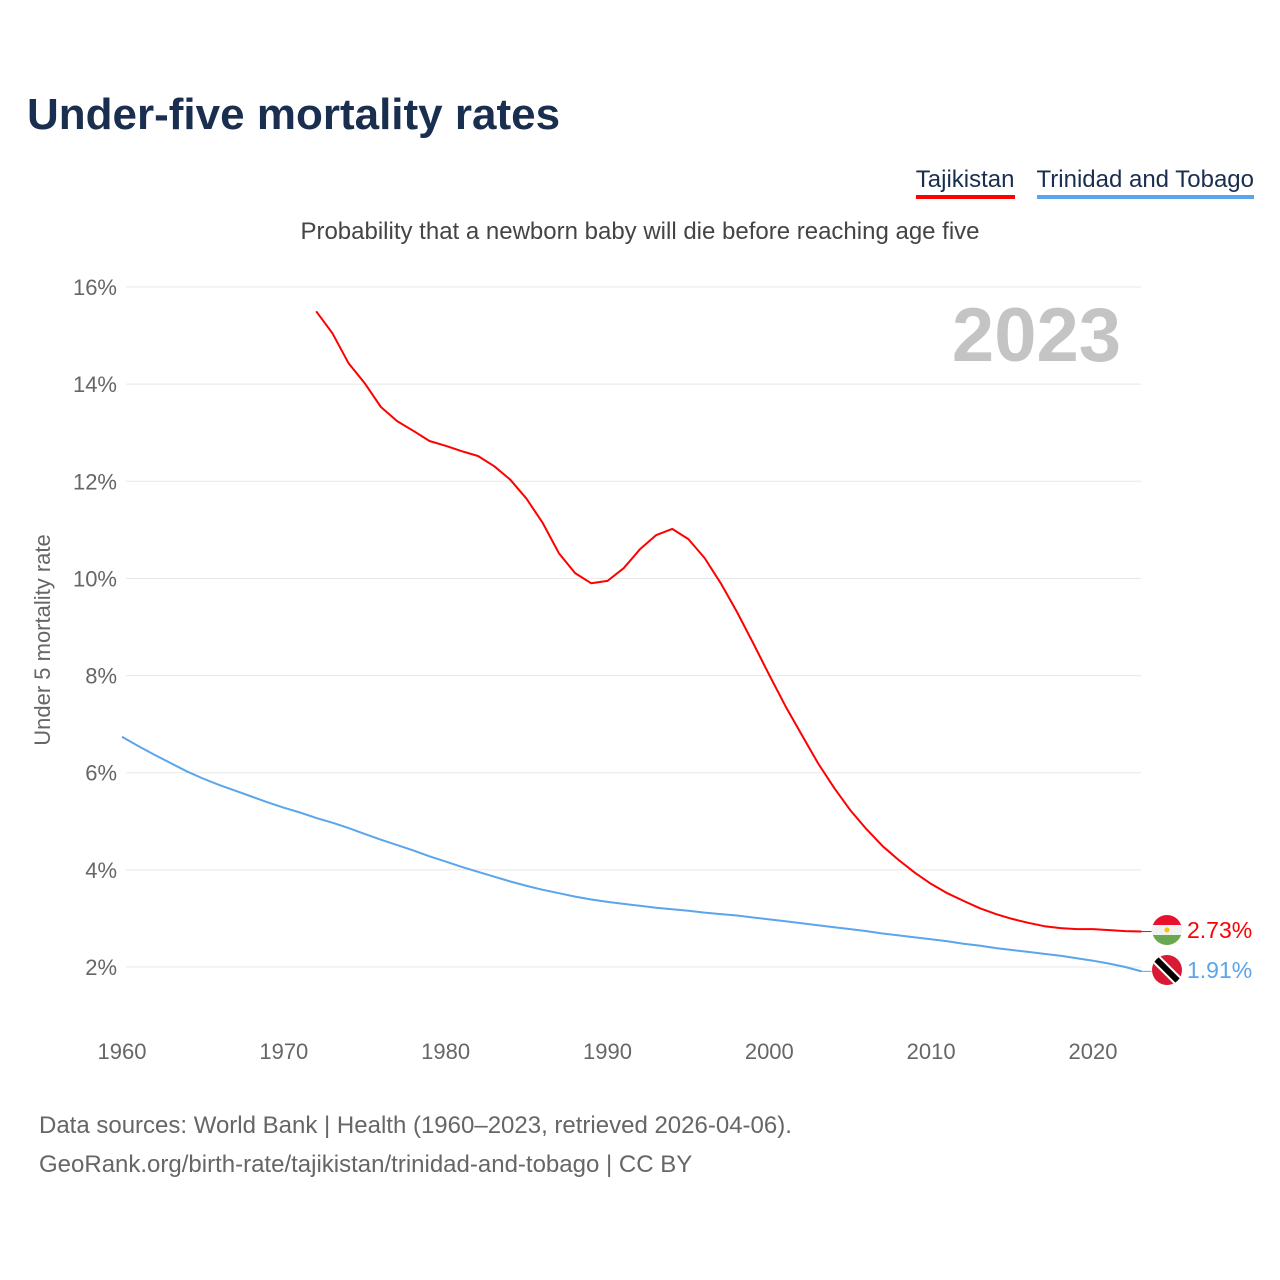  What do you see at coordinates (931, 1051) in the screenshot?
I see `x-tick-label: 2010` at bounding box center [931, 1051].